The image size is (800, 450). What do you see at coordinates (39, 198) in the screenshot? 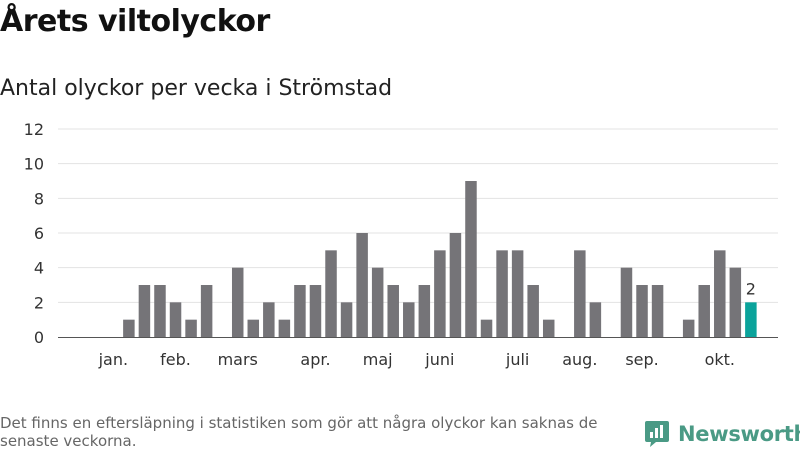
I see `y-tick-label: 8` at bounding box center [39, 198].